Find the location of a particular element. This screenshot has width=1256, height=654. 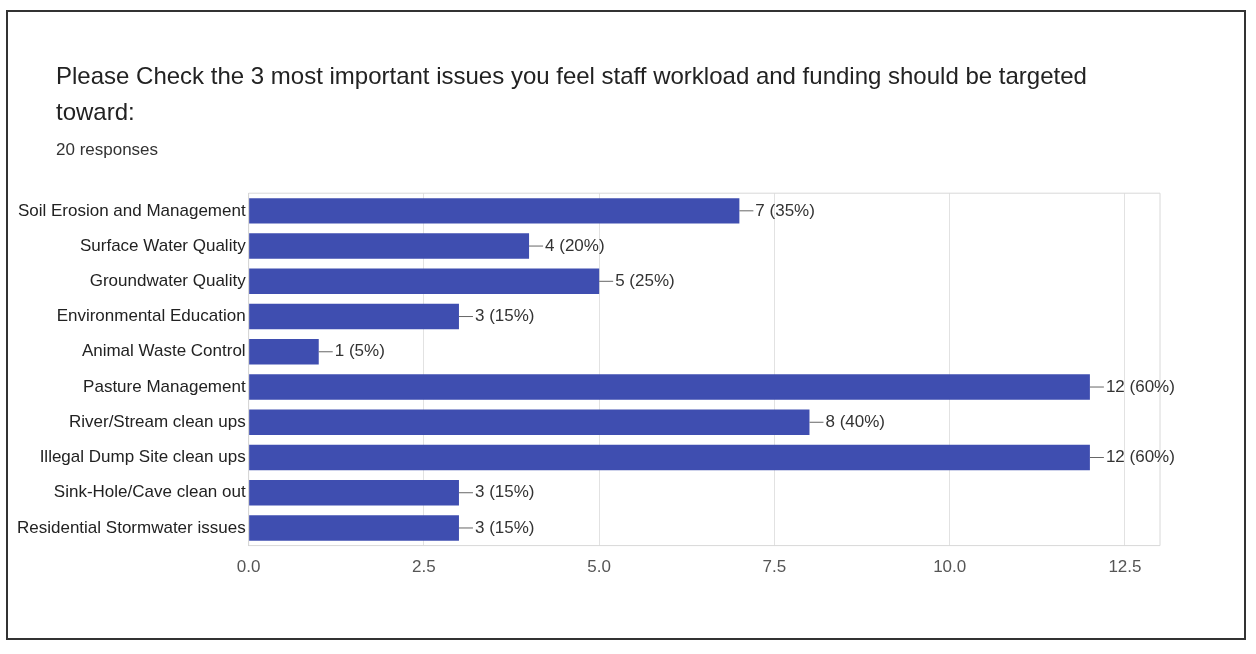

data-label: 1 (5%) is located at coordinates (359, 351).